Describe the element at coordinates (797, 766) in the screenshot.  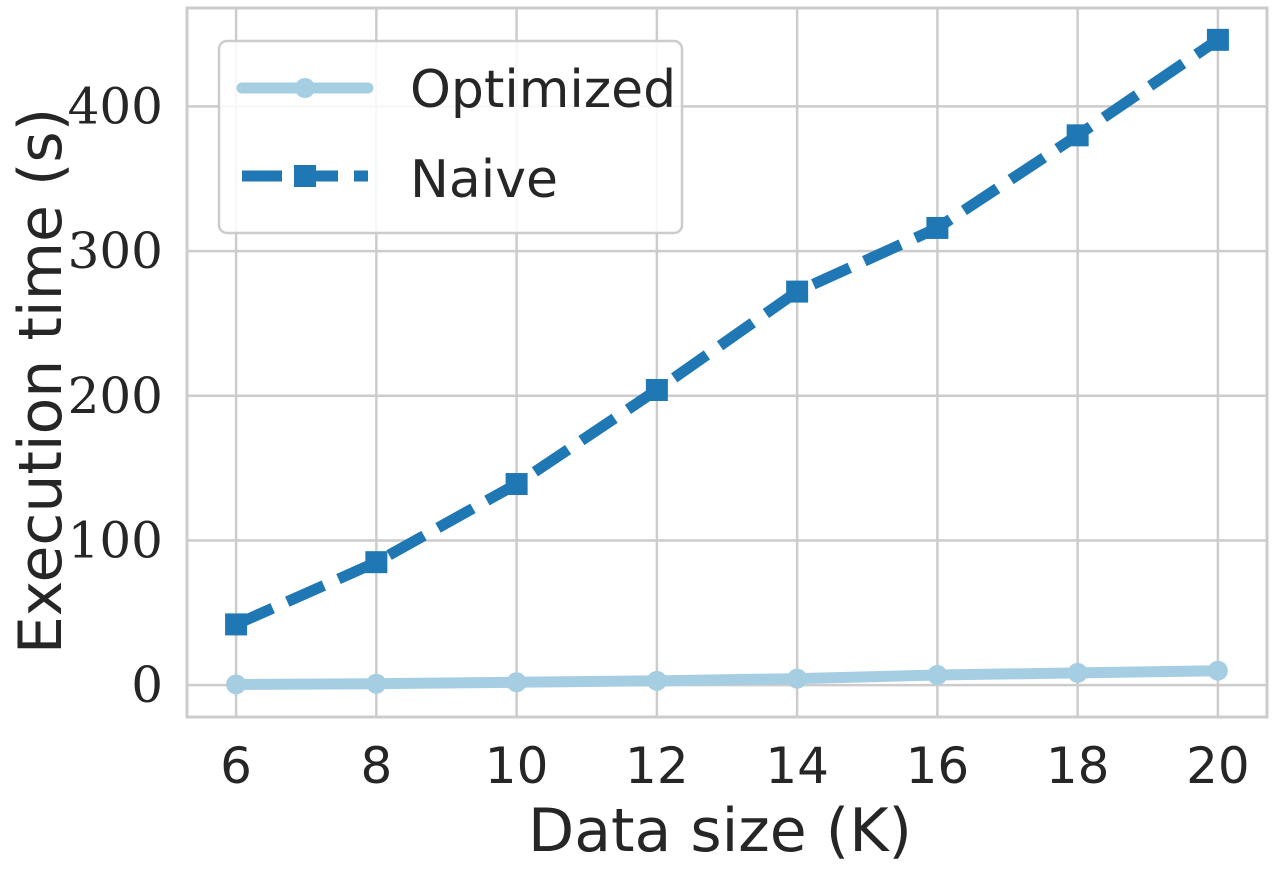
I see `x-tick-label: 14` at that location.